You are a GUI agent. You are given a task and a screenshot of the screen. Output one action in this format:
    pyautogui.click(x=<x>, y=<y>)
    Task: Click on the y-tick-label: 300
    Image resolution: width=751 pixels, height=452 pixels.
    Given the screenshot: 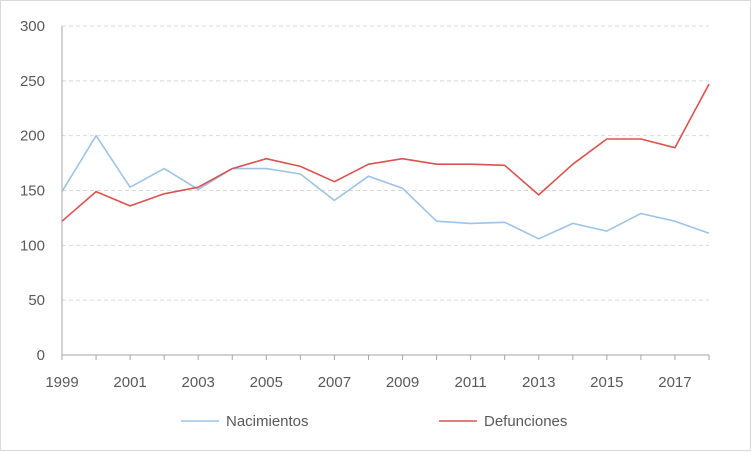 What is the action you would take?
    pyautogui.click(x=32, y=26)
    